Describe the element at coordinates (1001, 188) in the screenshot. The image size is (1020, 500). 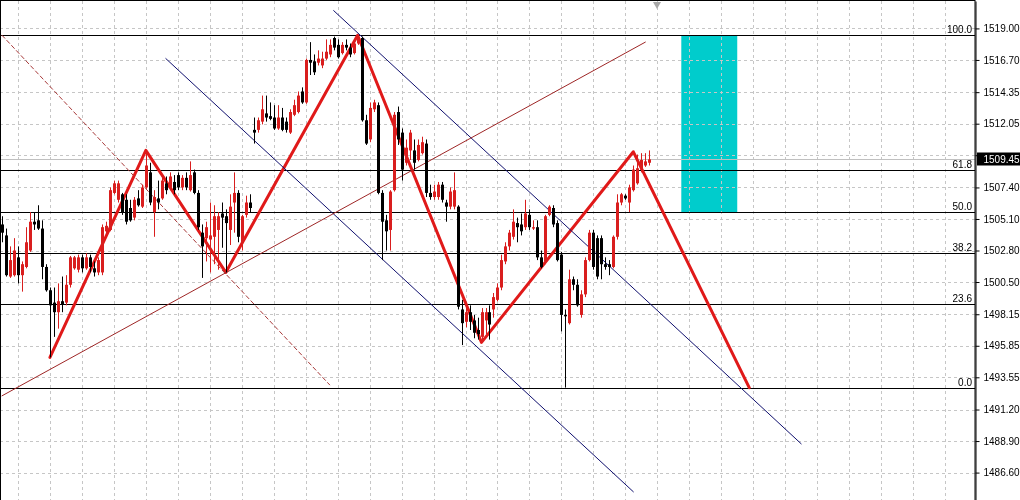
I see `y-tick-label: 1507.40` at that location.